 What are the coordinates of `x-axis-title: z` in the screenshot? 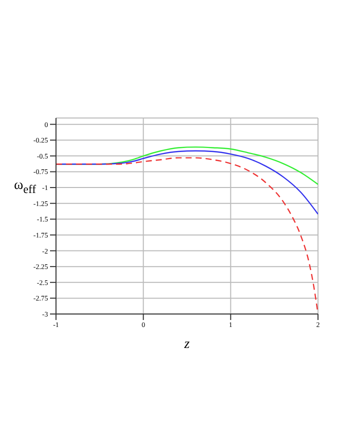 It's located at (186, 344).